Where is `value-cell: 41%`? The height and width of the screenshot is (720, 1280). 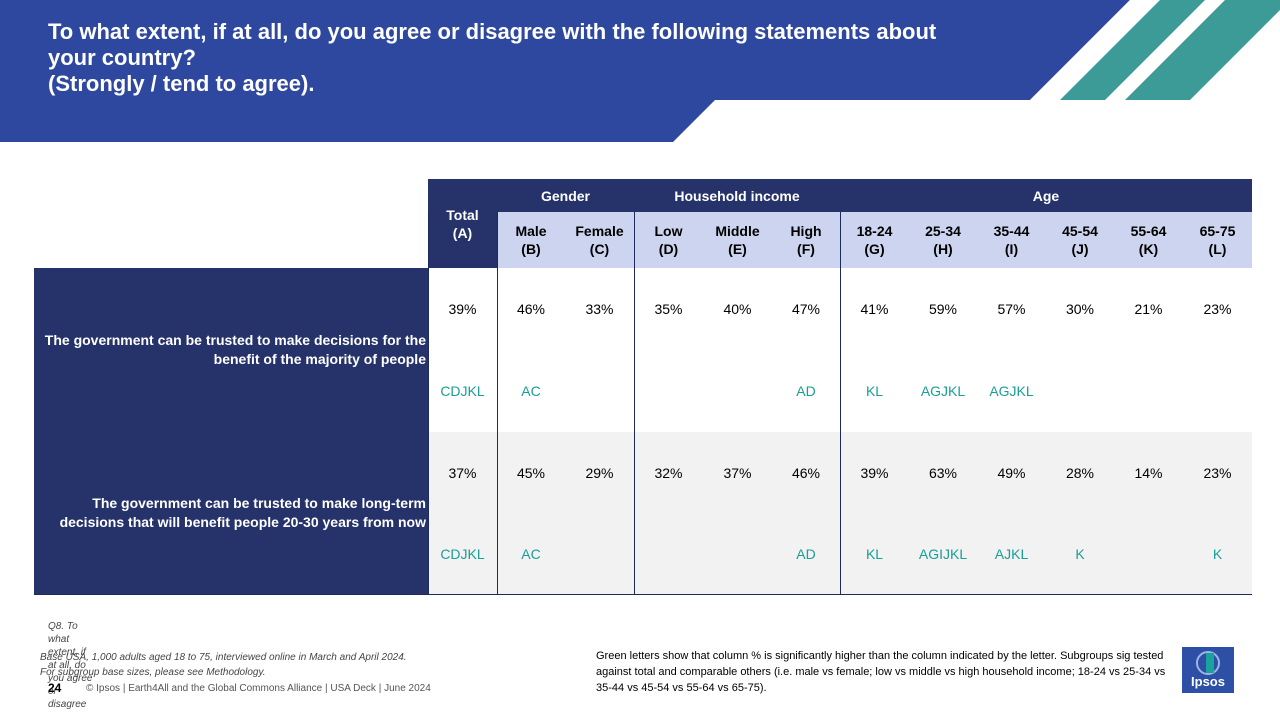 value-cell: 41% is located at coordinates (874, 309).